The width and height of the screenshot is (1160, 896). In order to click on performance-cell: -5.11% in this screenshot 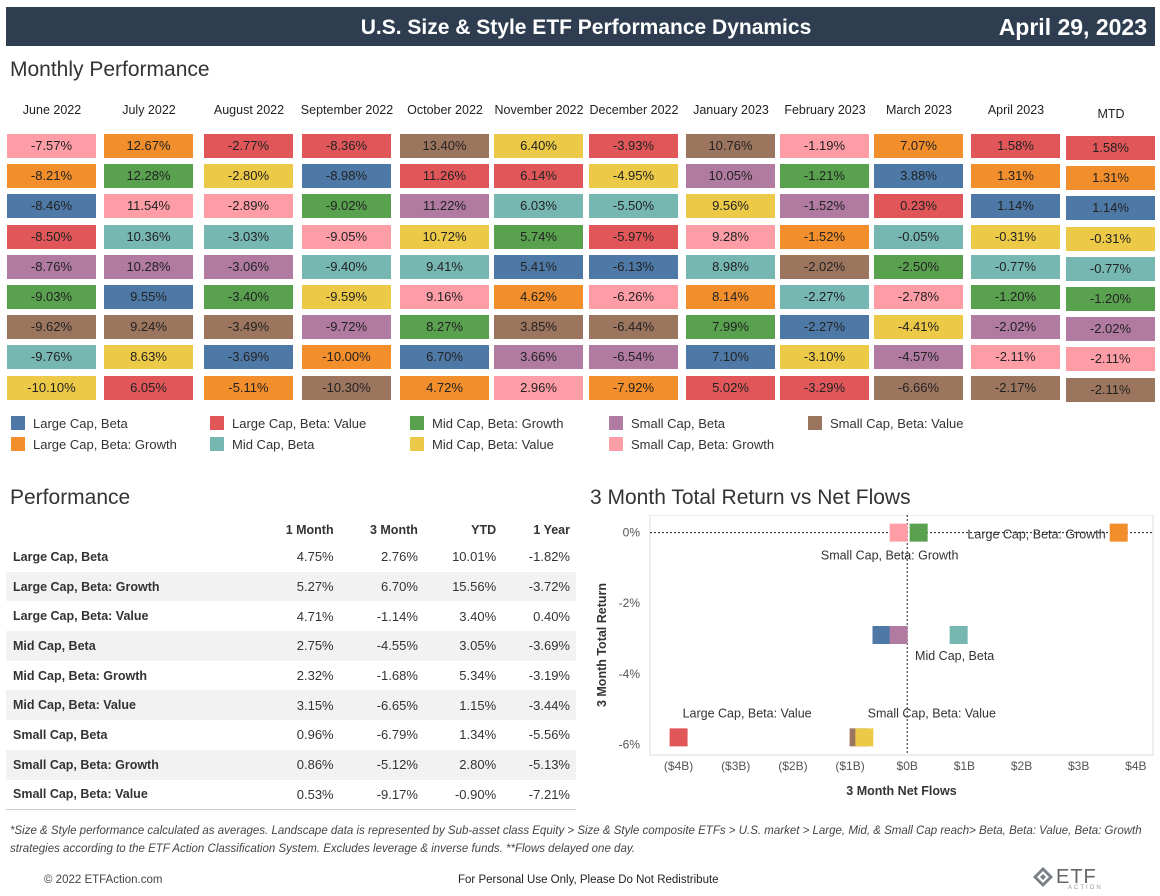, I will do `click(248, 387)`.